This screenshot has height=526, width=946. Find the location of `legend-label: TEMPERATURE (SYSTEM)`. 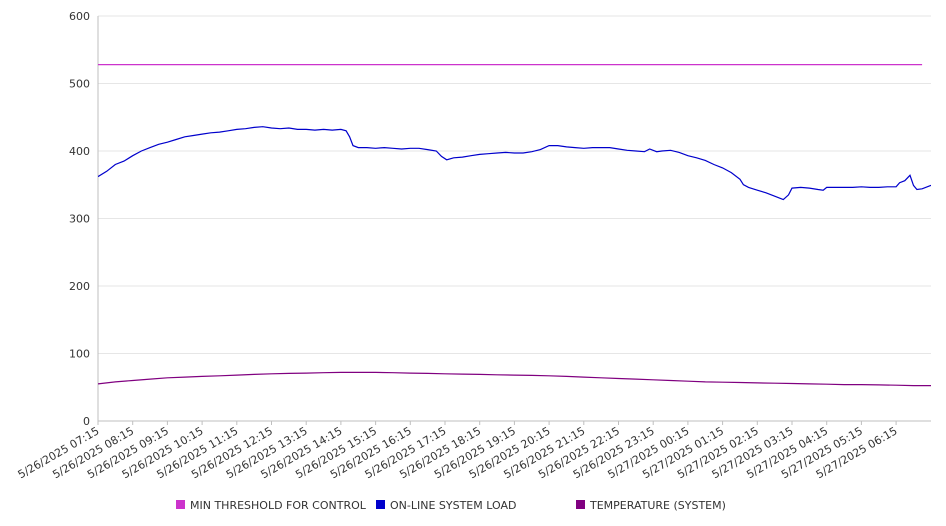

legend-label: TEMPERATURE (SYSTEM) is located at coordinates (657, 505).